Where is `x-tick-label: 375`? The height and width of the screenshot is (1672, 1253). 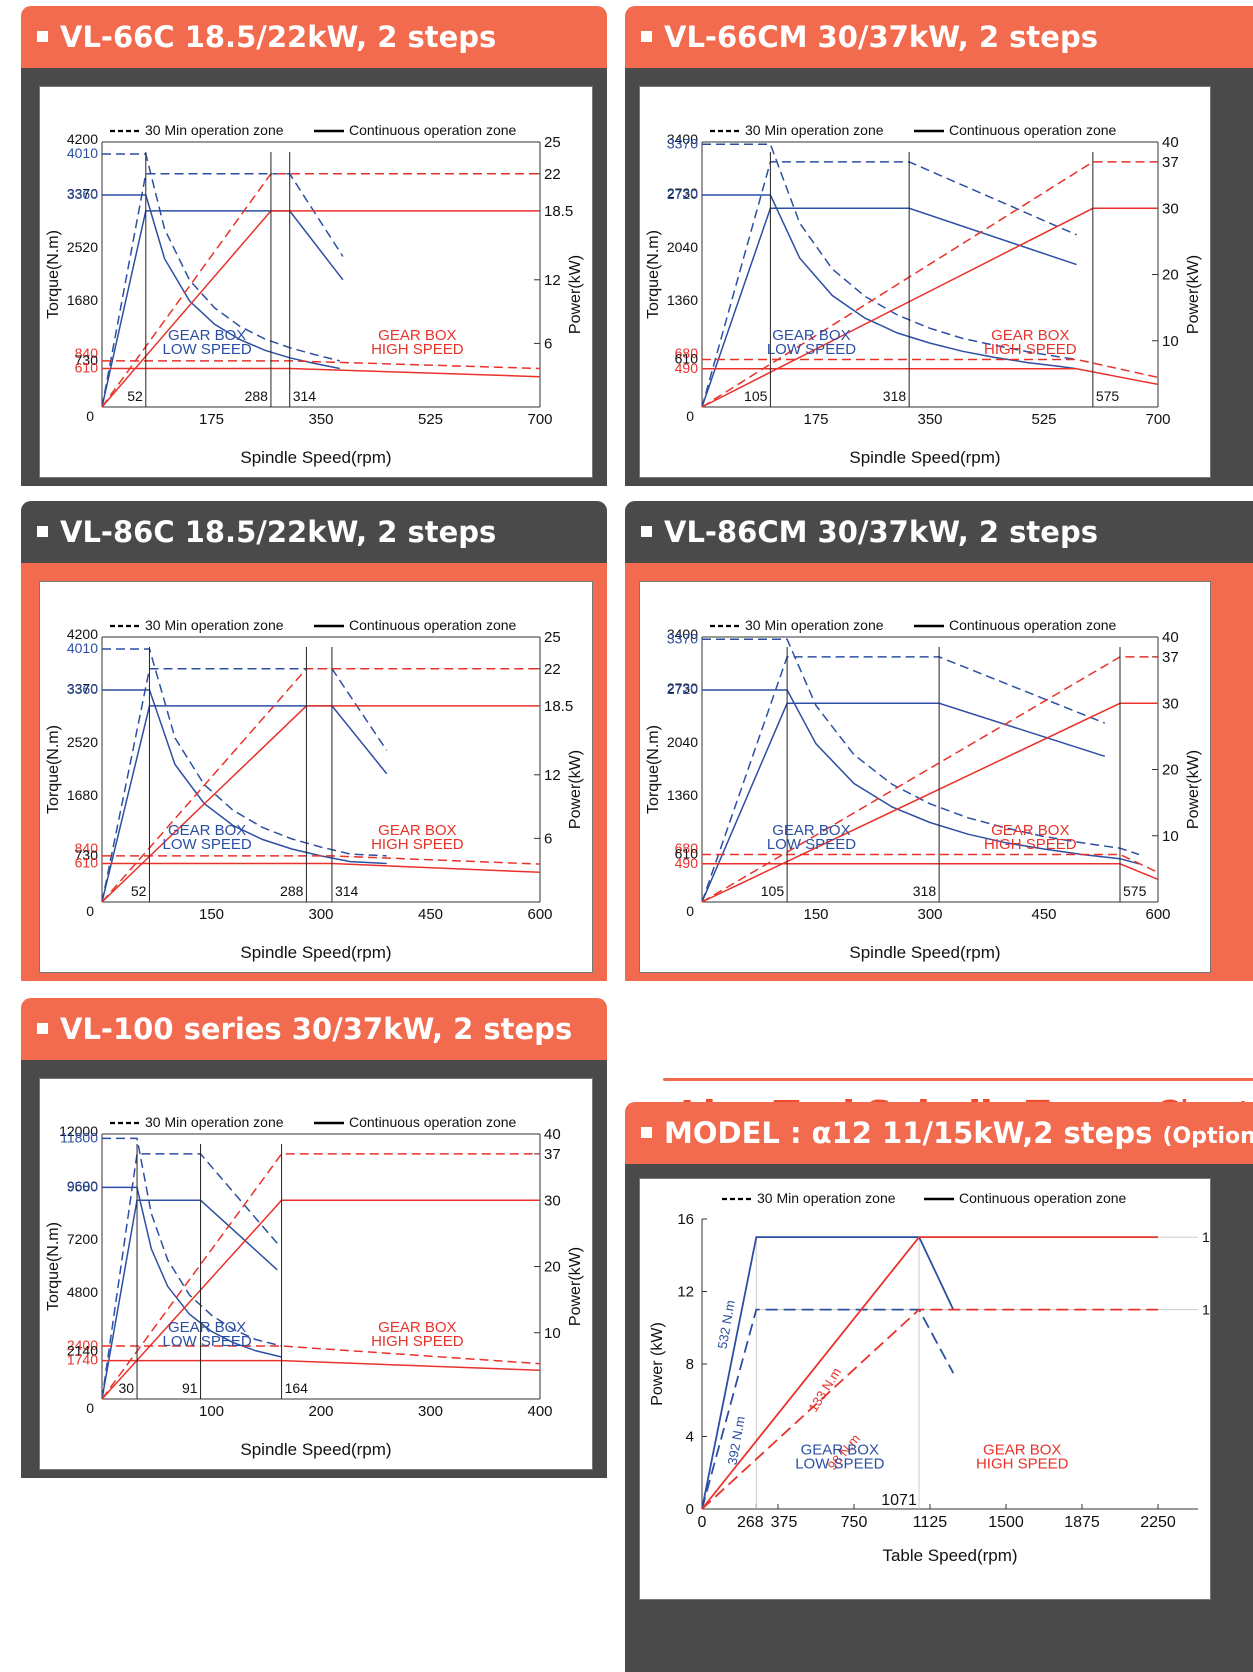
x-tick-label: 375 is located at coordinates (784, 1522).